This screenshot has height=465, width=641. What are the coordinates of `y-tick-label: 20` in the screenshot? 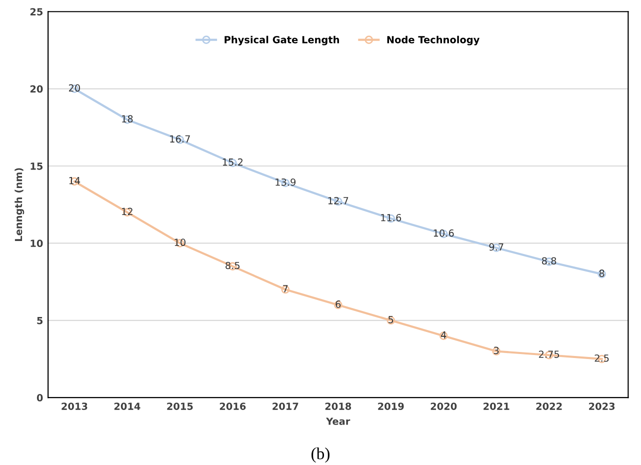 It's located at (36, 89).